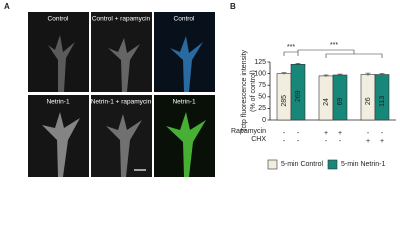 The height and width of the screenshot is (240, 400). I want to click on count-label: 24, so click(326, 102).